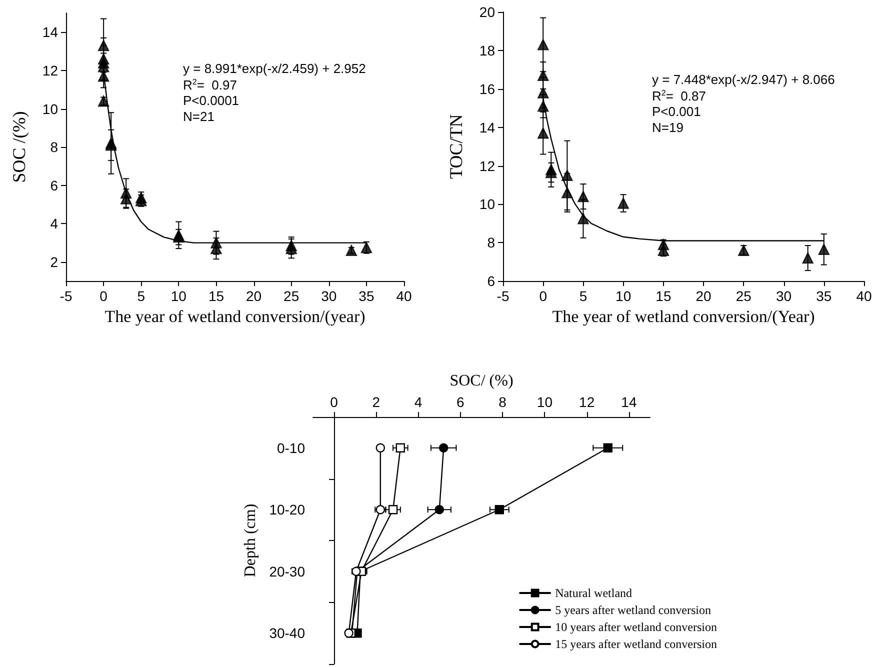  Describe the element at coordinates (460, 402) in the screenshot. I see `x-tick-label: 6` at that location.